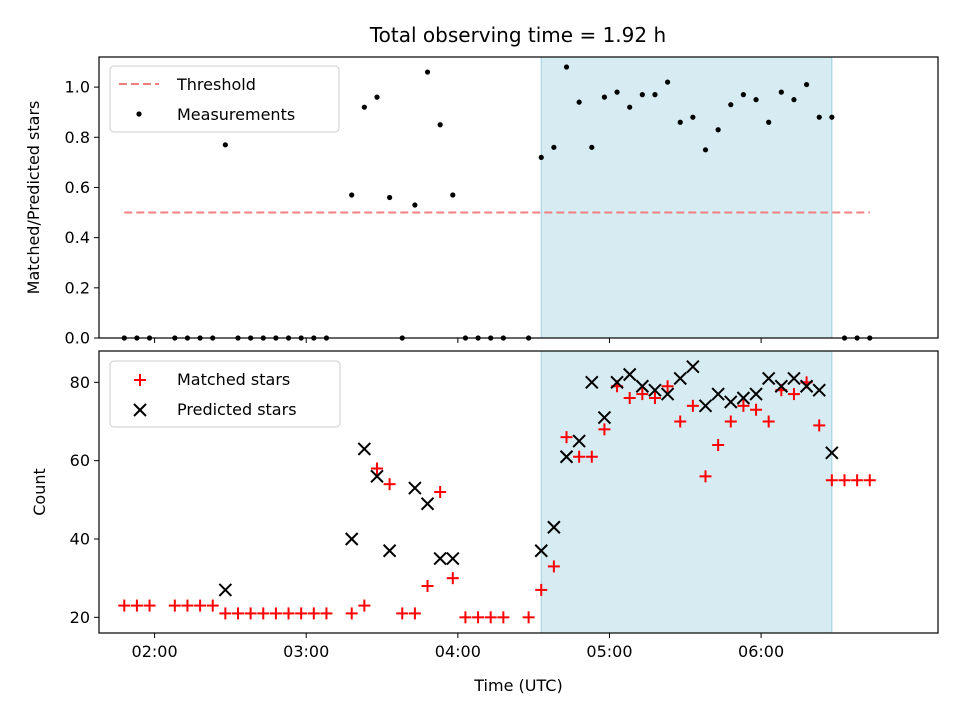 The image size is (960, 720). What do you see at coordinates (686, 492) in the screenshot?
I see `observing-span-bottom` at bounding box center [686, 492].